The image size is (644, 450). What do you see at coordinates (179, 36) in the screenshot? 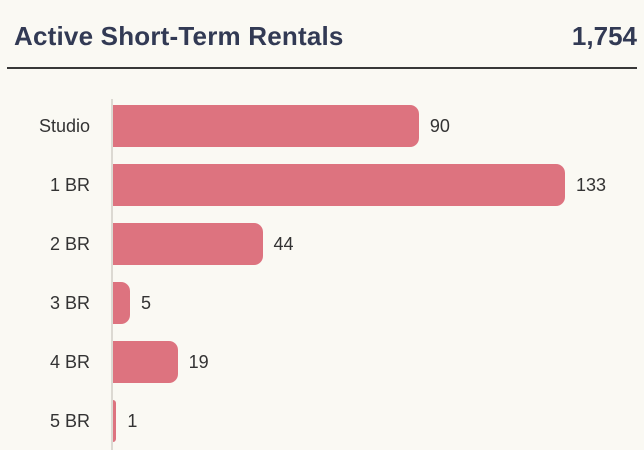
I see `widget-title: Active Short-Term Rentals` at bounding box center [179, 36].